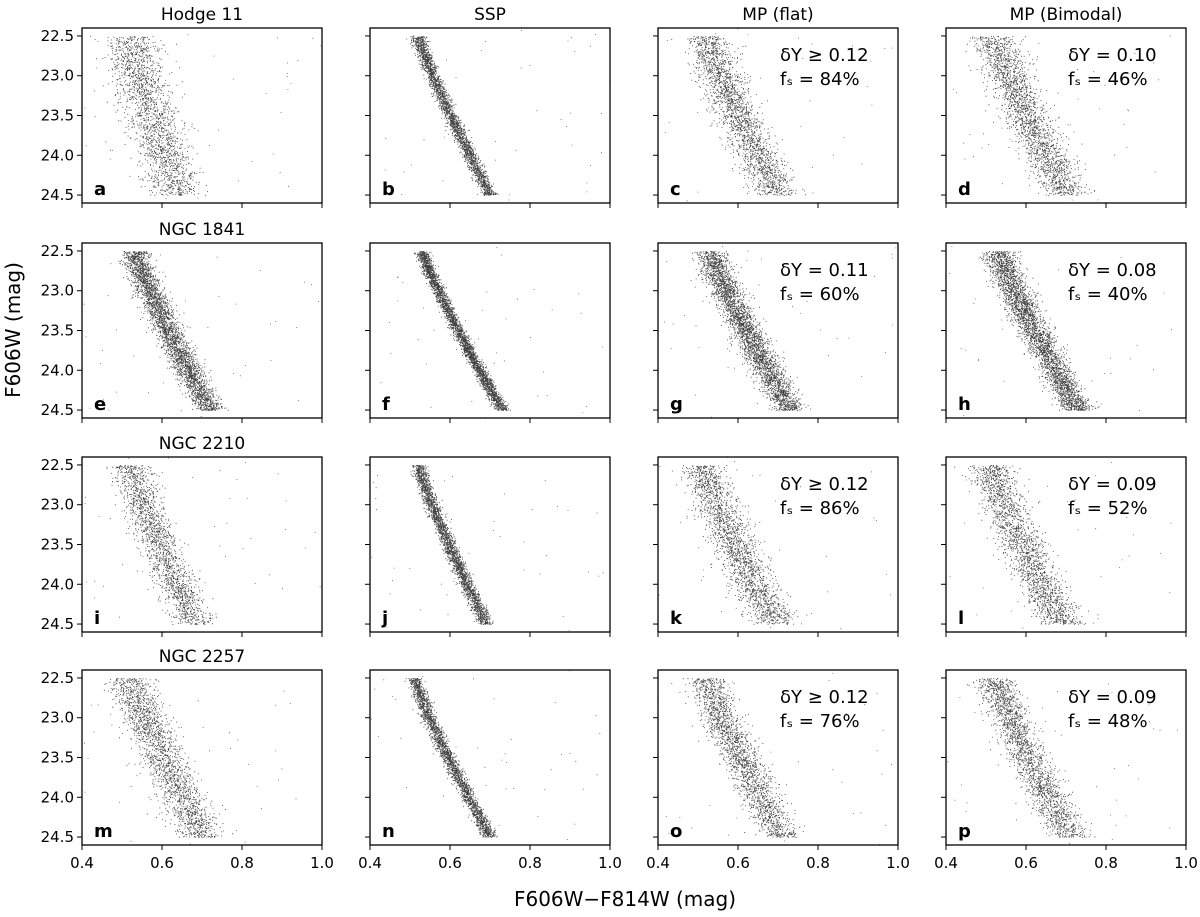 This screenshot has height=917, width=1200. Describe the element at coordinates (964, 404) in the screenshot. I see `panel-letter: h` at that location.